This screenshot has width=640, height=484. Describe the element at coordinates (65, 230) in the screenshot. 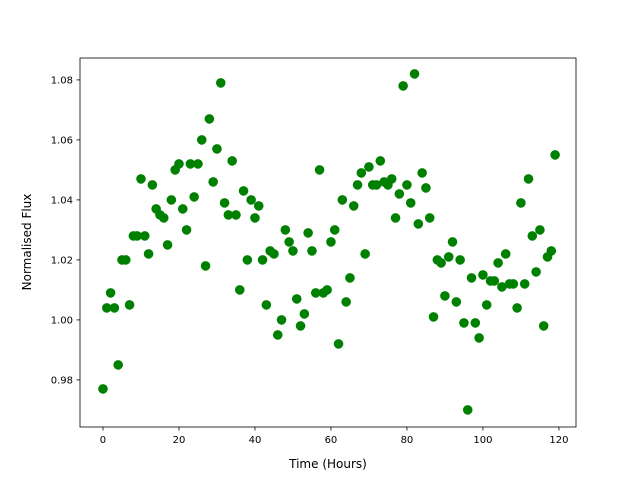

I see `y-axis-ticks: 0.98 1.00 1.02 1.04 1.06 1.08` at that location.